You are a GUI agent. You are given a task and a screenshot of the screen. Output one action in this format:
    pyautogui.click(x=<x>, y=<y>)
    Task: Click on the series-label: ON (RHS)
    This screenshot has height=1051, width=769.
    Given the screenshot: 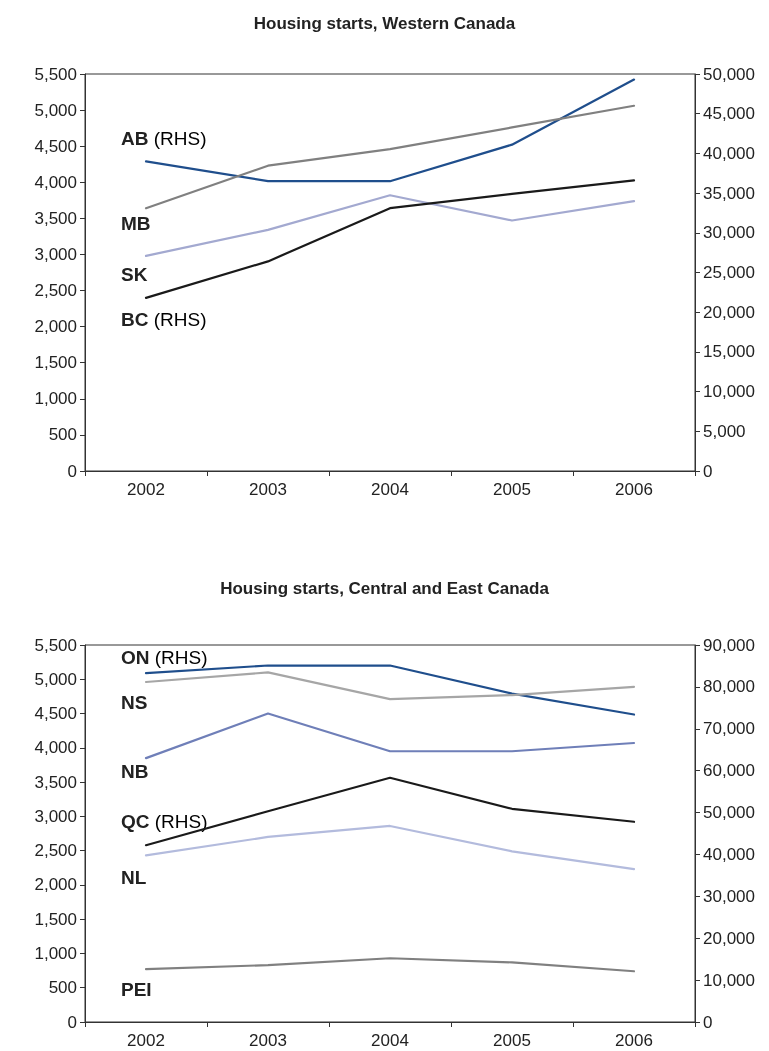 What is the action you would take?
    pyautogui.click(x=164, y=657)
    